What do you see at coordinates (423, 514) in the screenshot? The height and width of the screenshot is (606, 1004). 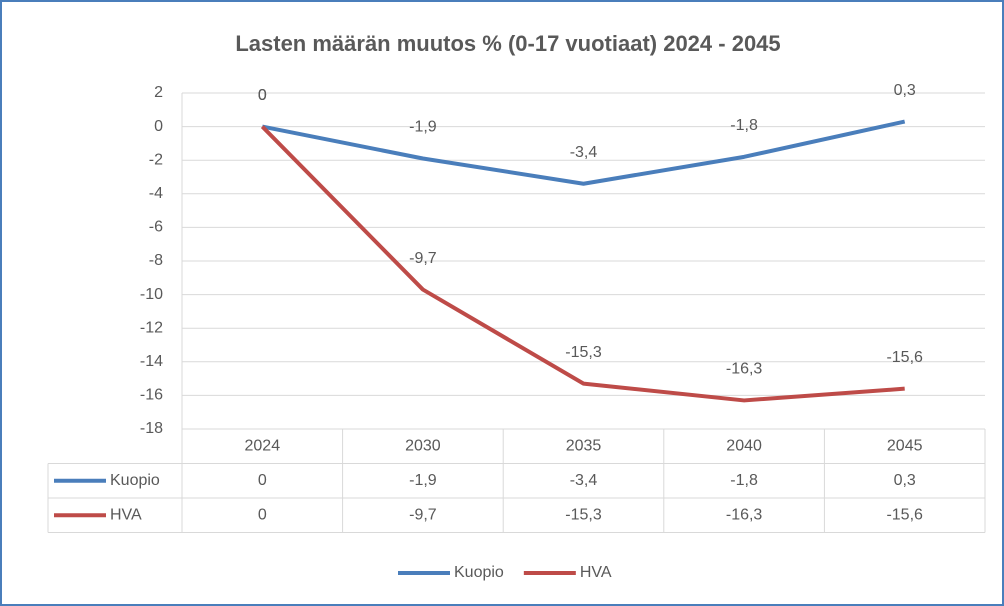 I see `table-cell: -9,7` at bounding box center [423, 514].